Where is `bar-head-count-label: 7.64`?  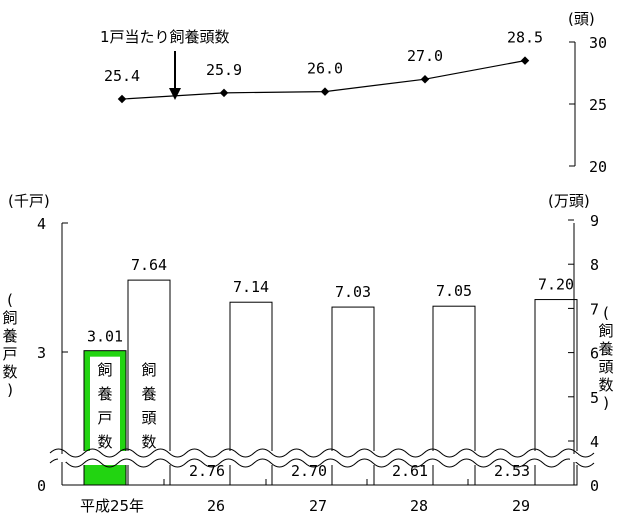 bar-head-count-label: 7.64 is located at coordinates (149, 265).